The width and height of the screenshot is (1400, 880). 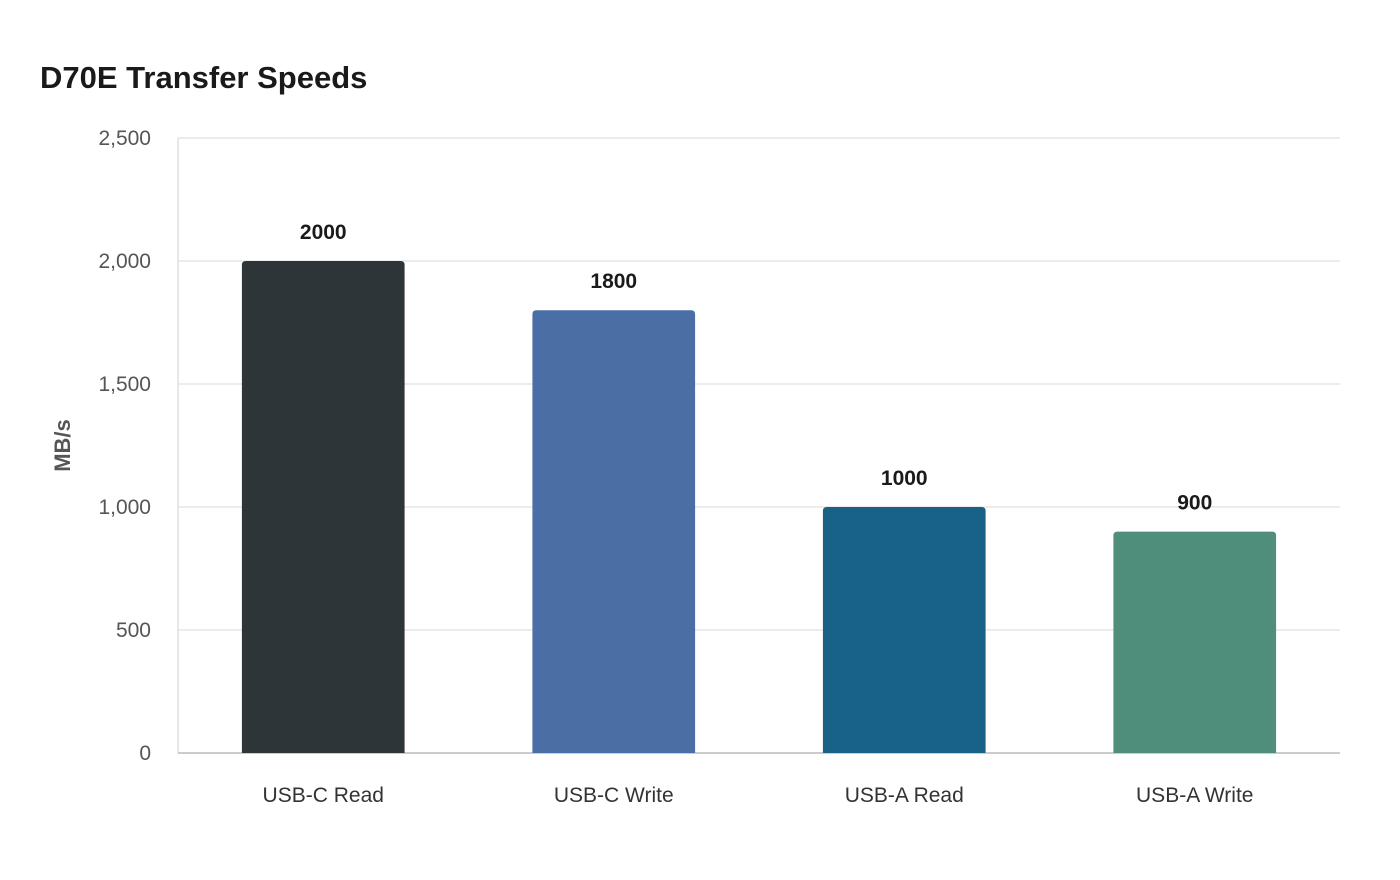 I want to click on chart-title: D70E Transfer Speeds, so click(x=204, y=77).